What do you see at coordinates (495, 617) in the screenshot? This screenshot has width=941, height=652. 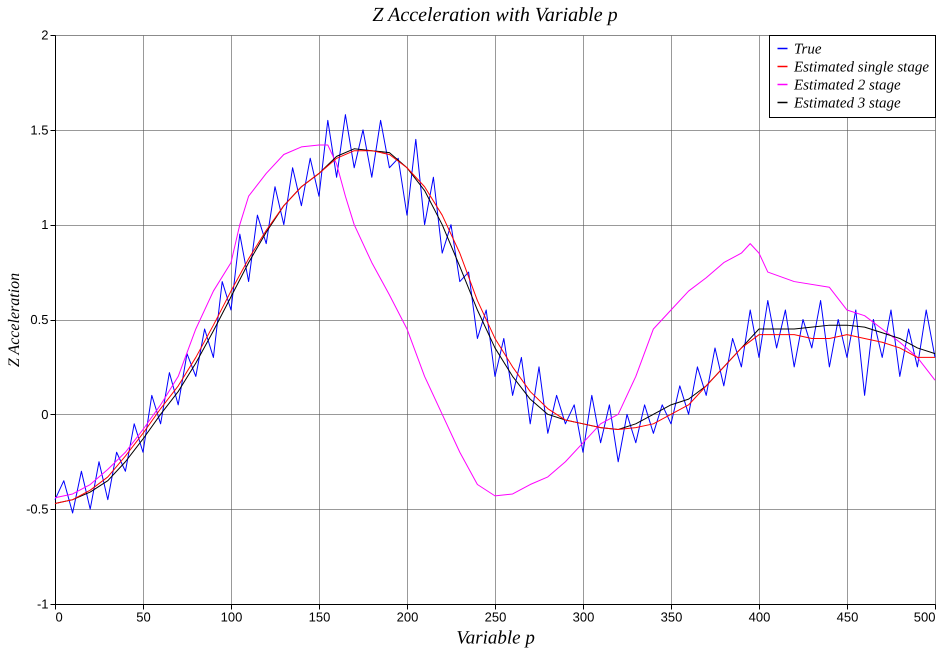 I see `x-tick-label: 250` at bounding box center [495, 617].